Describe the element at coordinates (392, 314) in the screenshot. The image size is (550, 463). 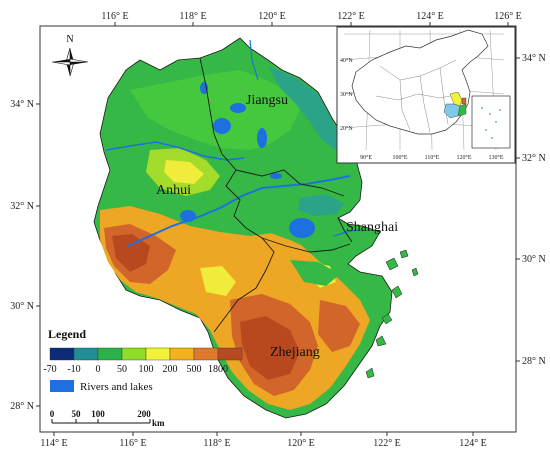
I see `coastal-islands` at that location.